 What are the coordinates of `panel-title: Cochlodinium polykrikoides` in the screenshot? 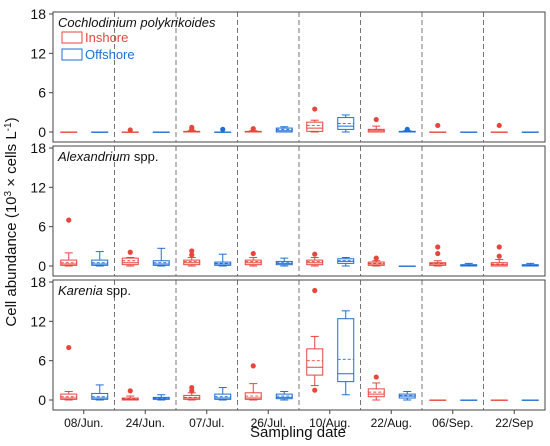 It's located at (137, 22).